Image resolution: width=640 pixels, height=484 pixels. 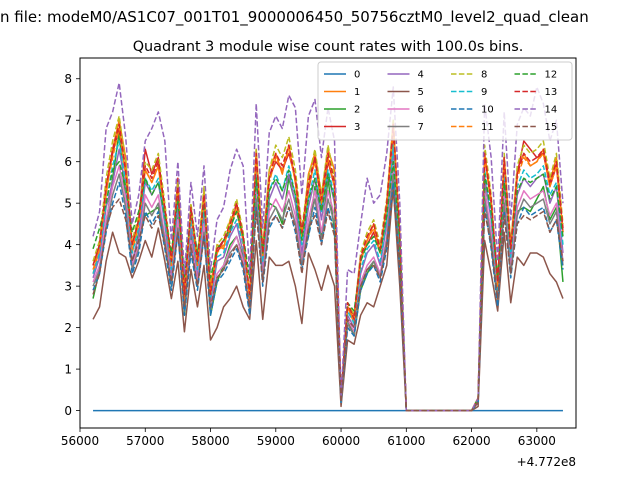 What do you see at coordinates (357, 110) in the screenshot?
I see `legend-label-2: 2` at bounding box center [357, 110].